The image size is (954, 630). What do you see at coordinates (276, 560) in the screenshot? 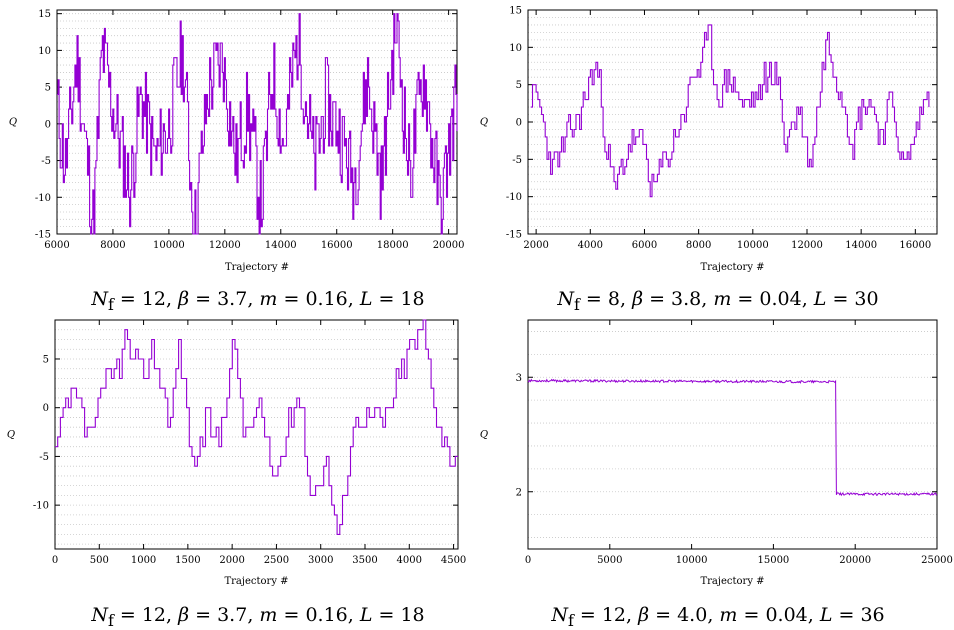
I see `x-tick-label: 2500` at bounding box center [276, 560].